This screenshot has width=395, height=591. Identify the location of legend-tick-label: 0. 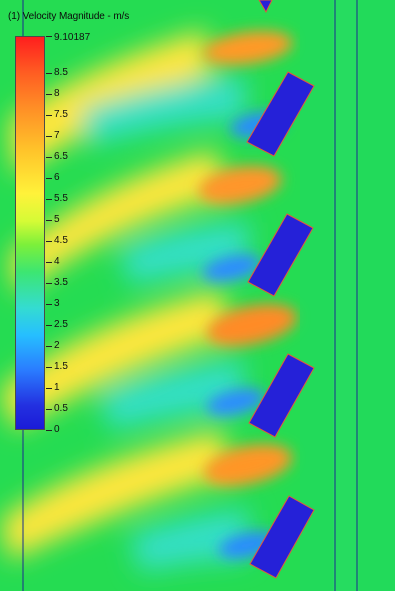
(57, 429).